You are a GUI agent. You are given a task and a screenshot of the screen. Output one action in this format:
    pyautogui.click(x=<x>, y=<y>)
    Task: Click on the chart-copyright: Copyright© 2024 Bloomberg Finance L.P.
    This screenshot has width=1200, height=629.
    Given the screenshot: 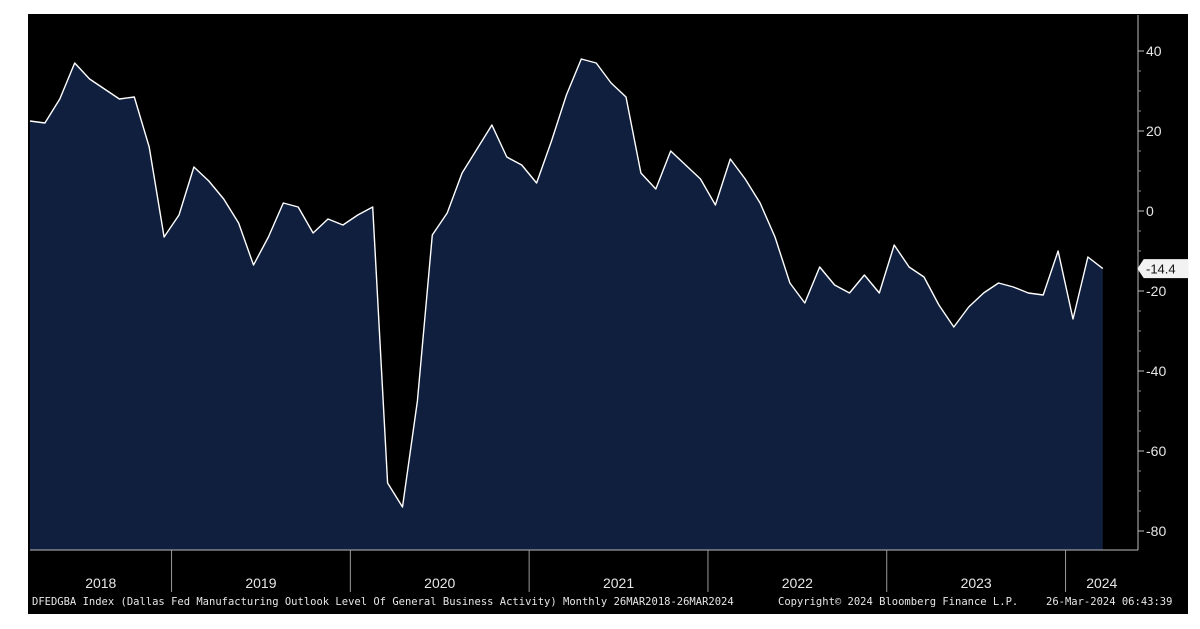 What is the action you would take?
    pyautogui.click(x=898, y=602)
    